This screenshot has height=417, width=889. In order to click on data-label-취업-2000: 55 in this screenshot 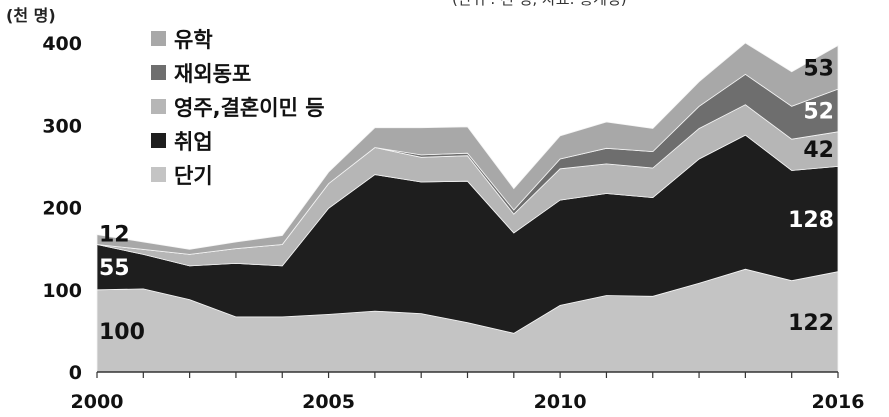, I will do `click(114, 268)`.